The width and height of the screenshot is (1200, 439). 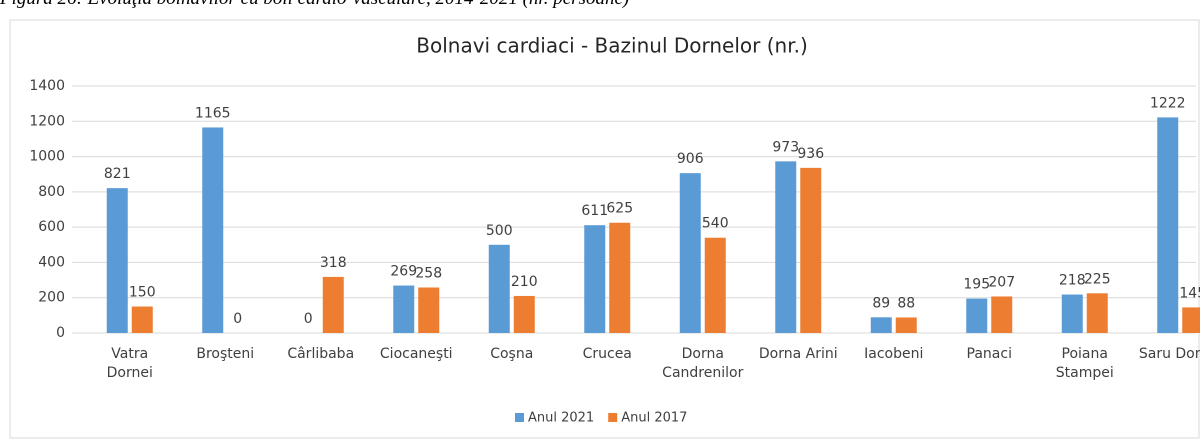 What do you see at coordinates (1097, 279) in the screenshot?
I see `data-label: 225` at bounding box center [1097, 279].